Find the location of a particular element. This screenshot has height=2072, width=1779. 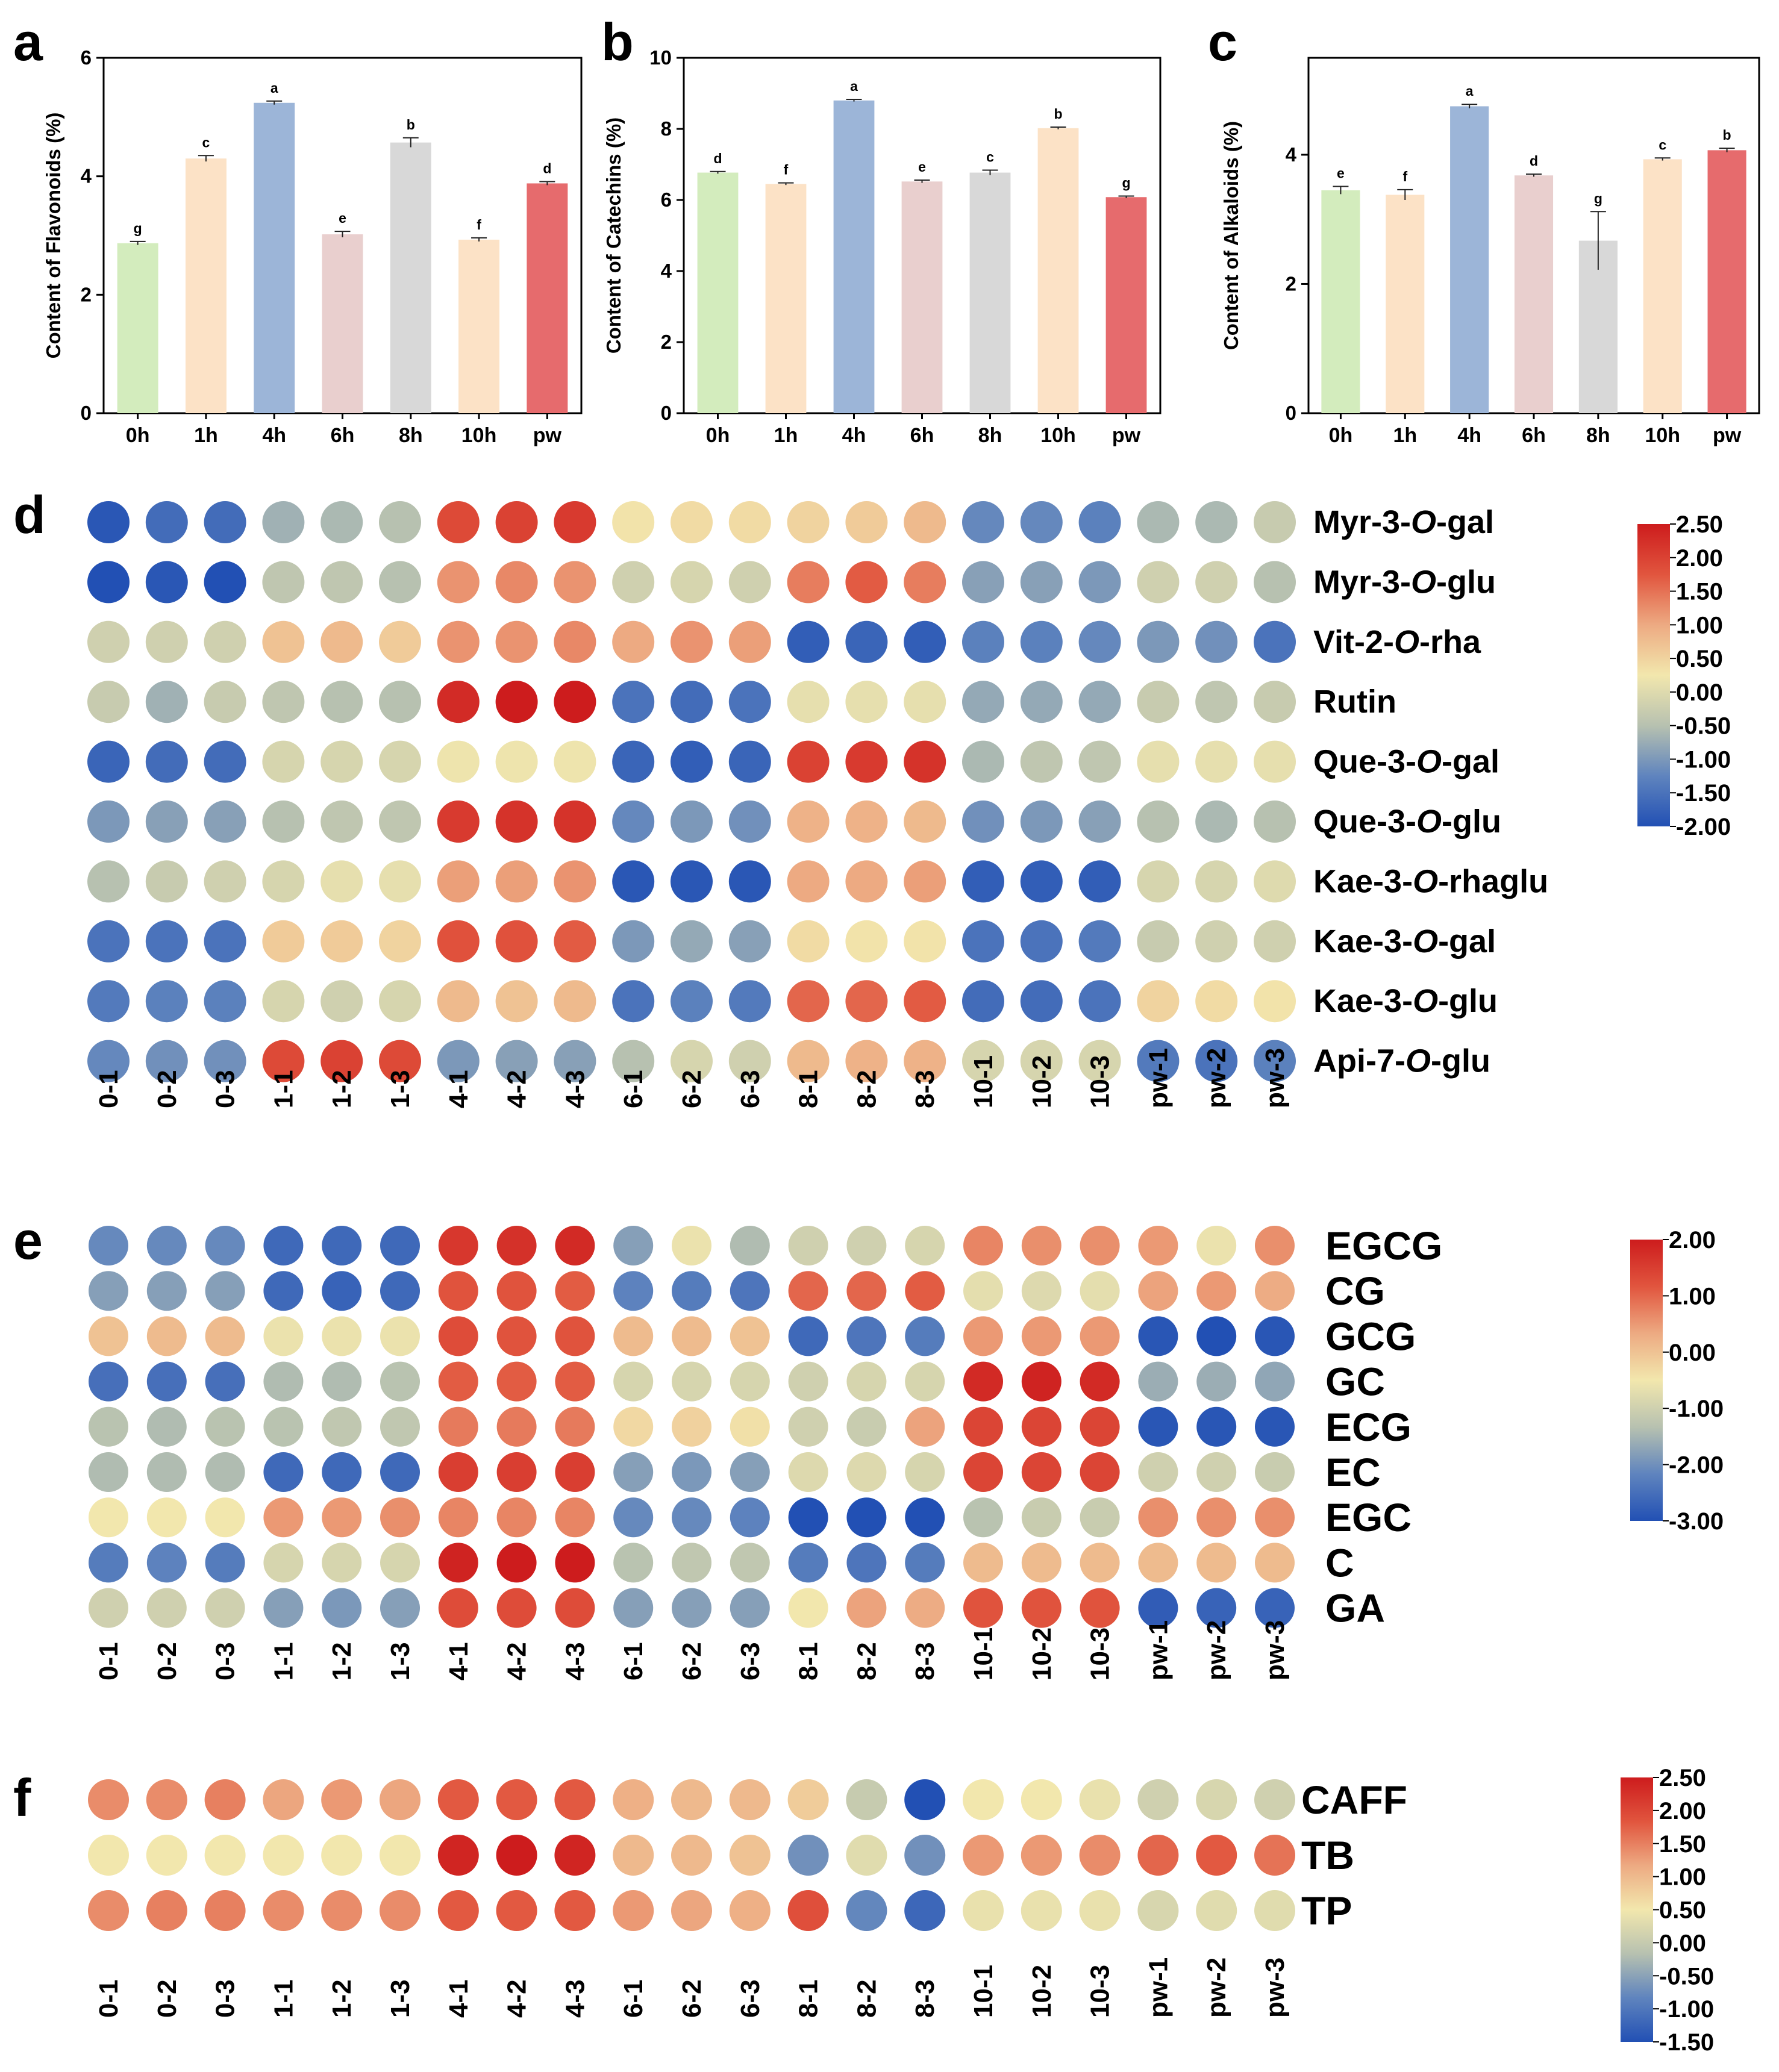

dot-d-r2-c6 is located at coordinates (458, 642).